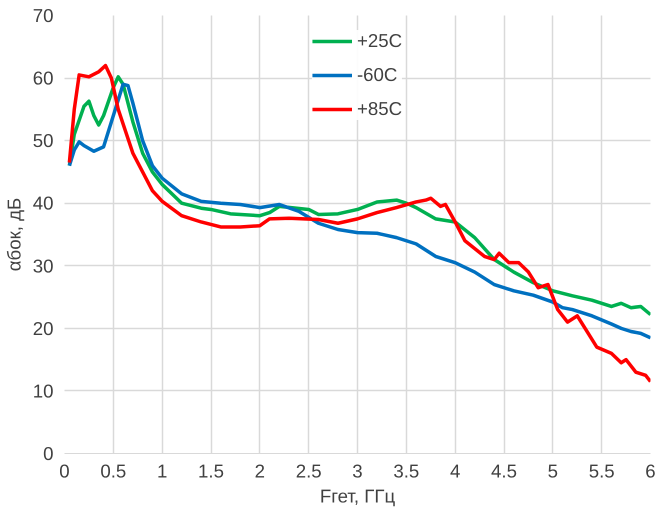 Image resolution: width=670 pixels, height=509 pixels. What do you see at coordinates (650, 471) in the screenshot?
I see `x-tick-label: 6` at bounding box center [650, 471].